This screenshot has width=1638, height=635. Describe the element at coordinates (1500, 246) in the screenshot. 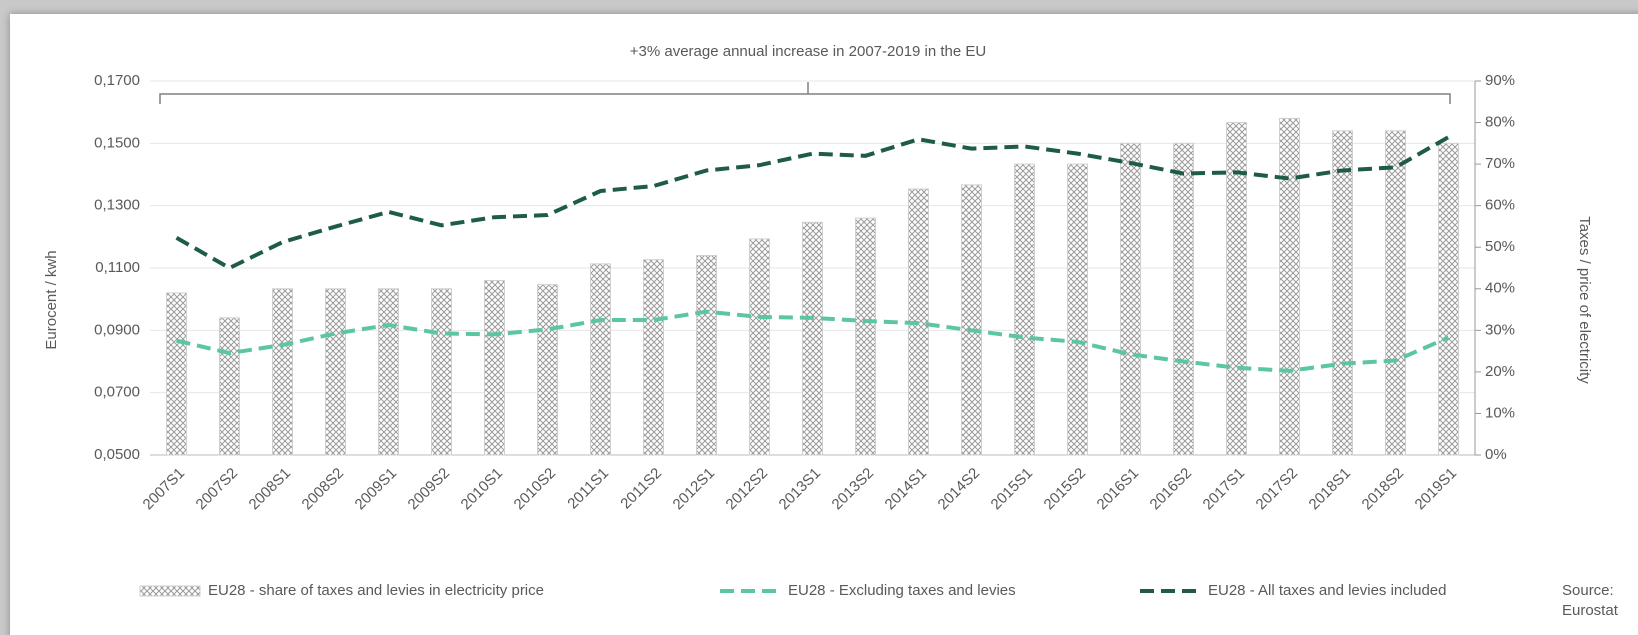

I see `y2-tick-label: 50%` at that location.